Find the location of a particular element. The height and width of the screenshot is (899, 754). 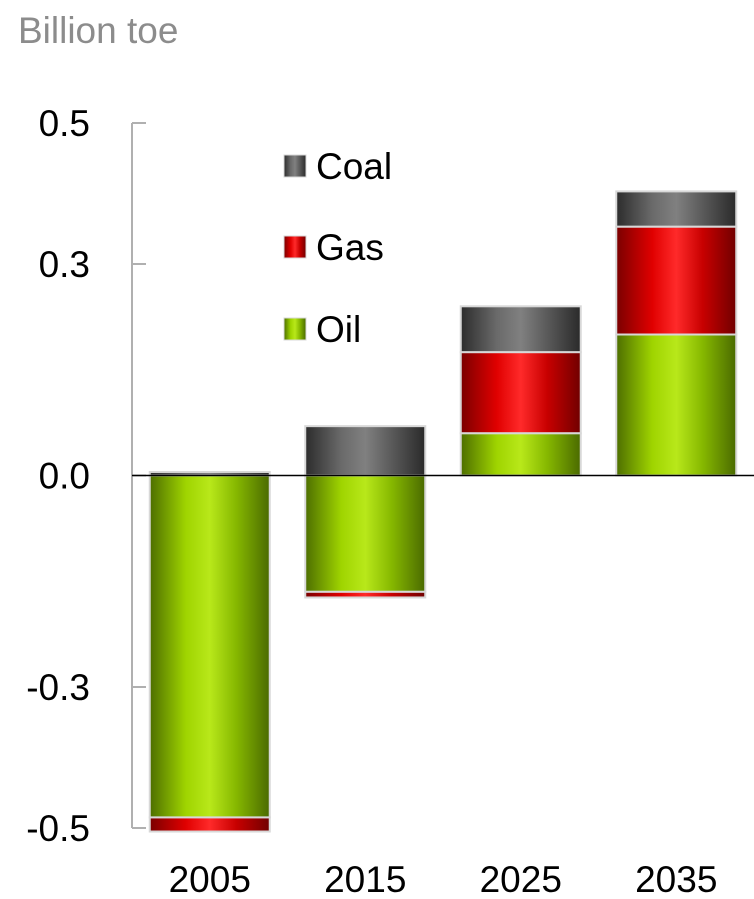

y-tick-label: 0.5 is located at coordinates (64, 123).